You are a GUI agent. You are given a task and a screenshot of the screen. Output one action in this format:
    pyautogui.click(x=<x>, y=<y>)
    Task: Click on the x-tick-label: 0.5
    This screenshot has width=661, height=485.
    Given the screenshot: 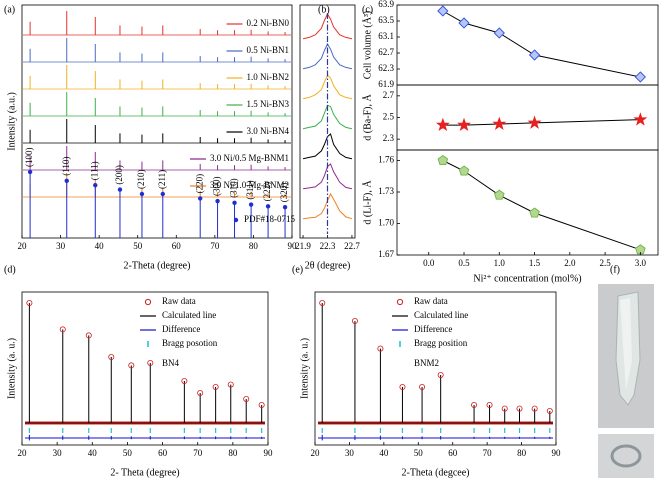 What is the action you would take?
    pyautogui.click(x=464, y=263)
    